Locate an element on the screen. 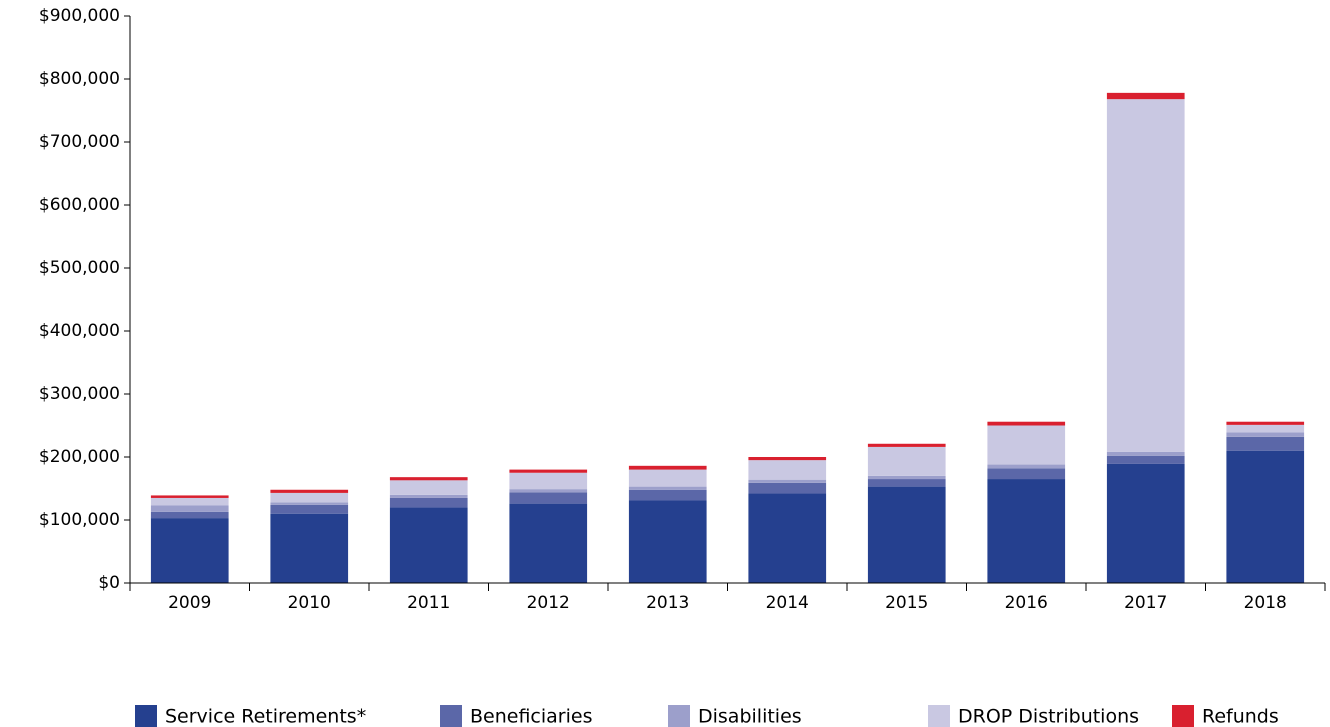 This screenshot has height=727, width=1330. x-tick-label: 2010 is located at coordinates (309, 603).